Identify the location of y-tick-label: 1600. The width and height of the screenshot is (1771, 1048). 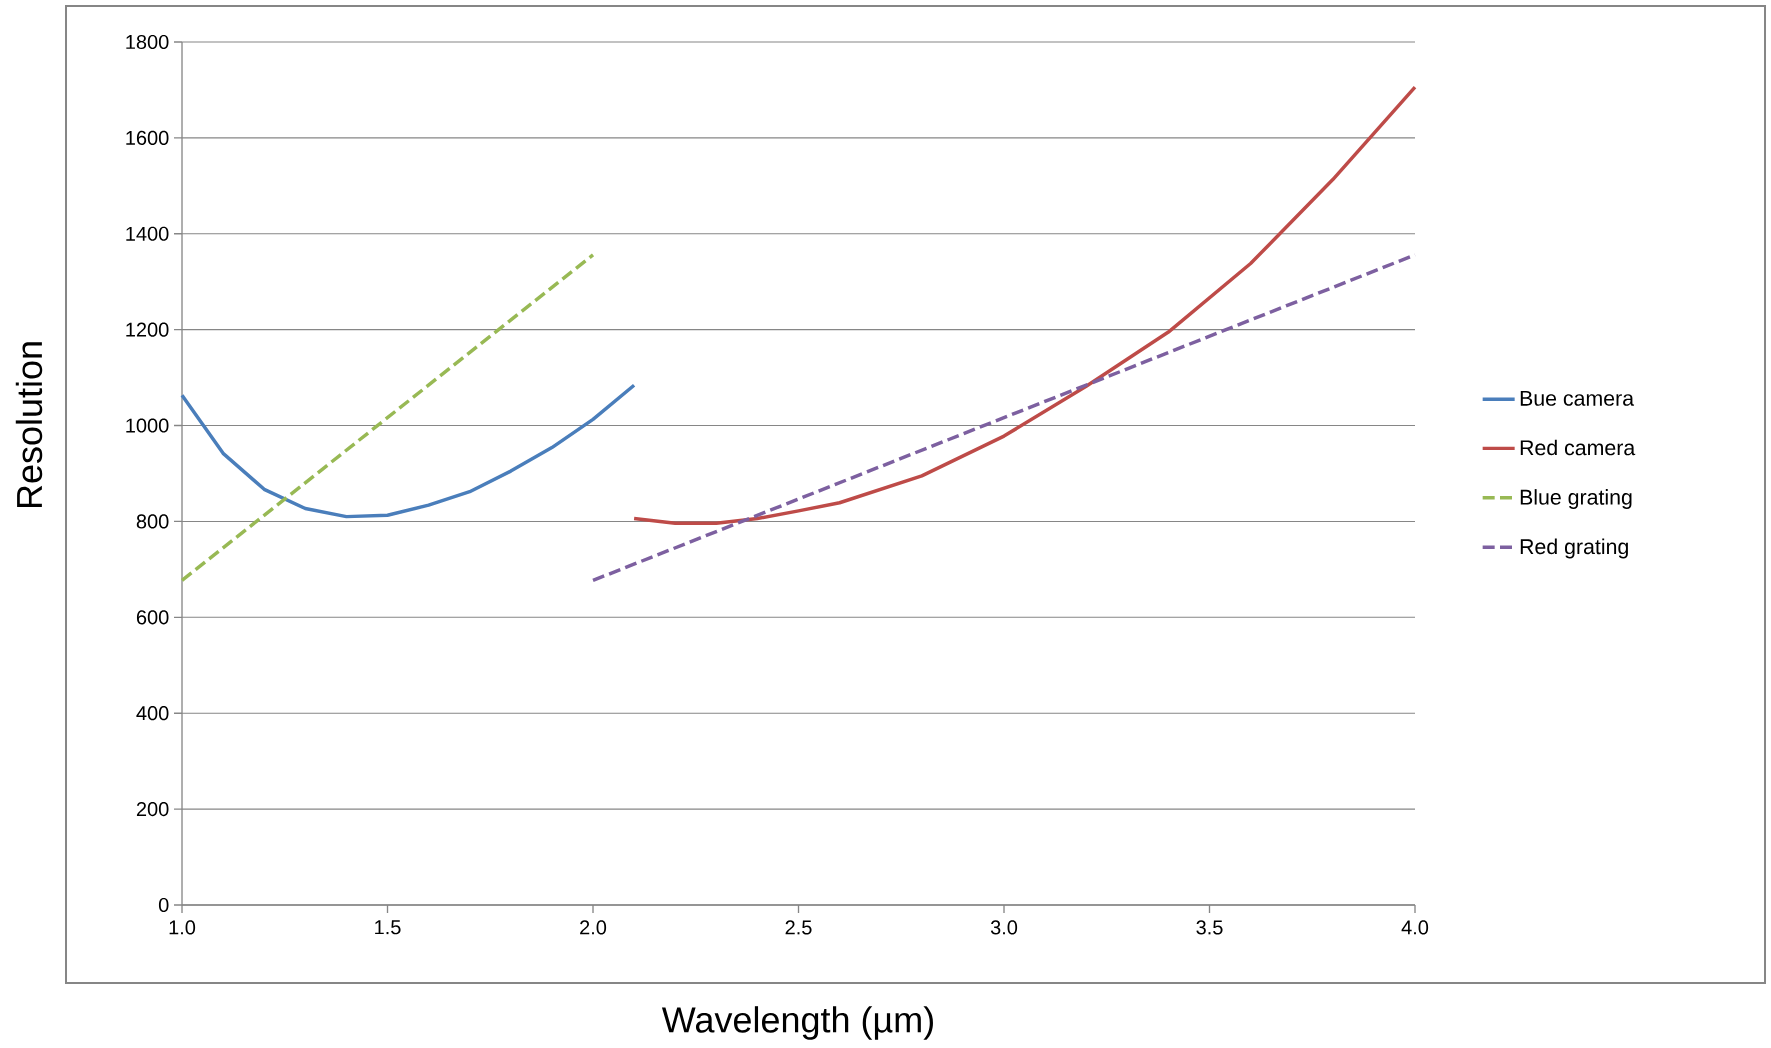
(147, 137).